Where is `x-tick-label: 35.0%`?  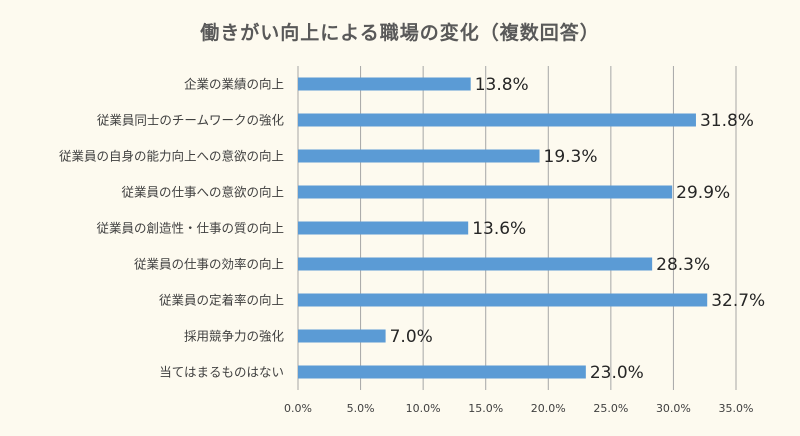
x-tick-label: 35.0% is located at coordinates (736, 408).